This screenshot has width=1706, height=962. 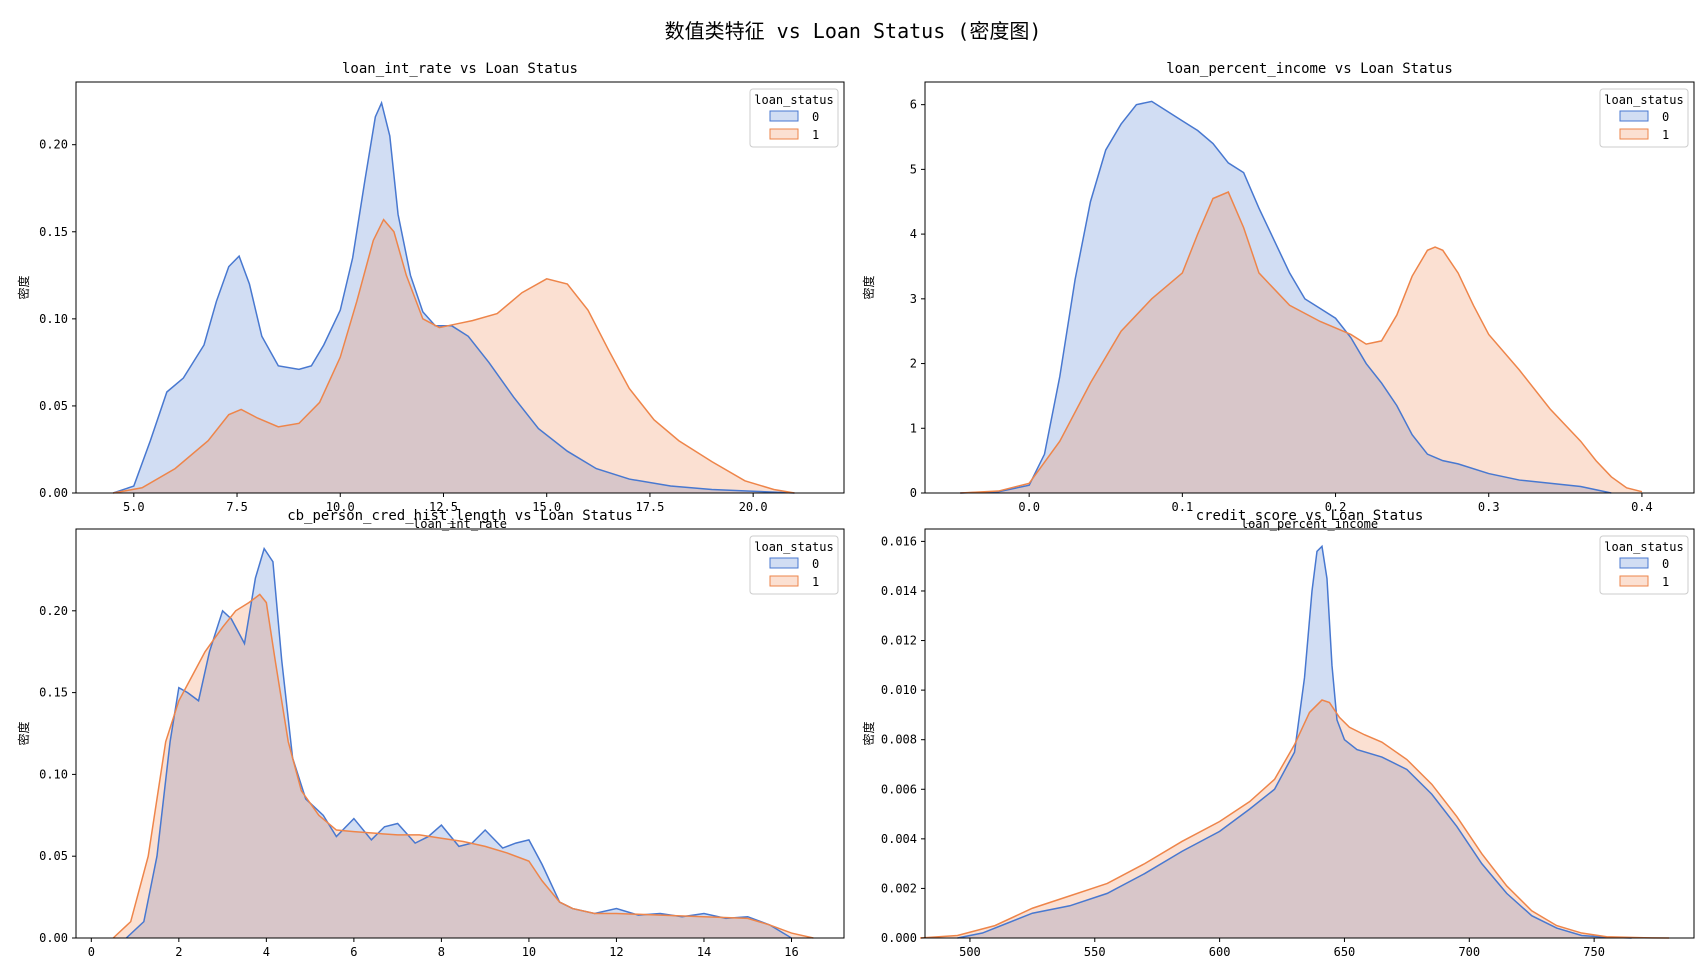 I want to click on x-tick-label: 0.4, so click(x=1642, y=507).